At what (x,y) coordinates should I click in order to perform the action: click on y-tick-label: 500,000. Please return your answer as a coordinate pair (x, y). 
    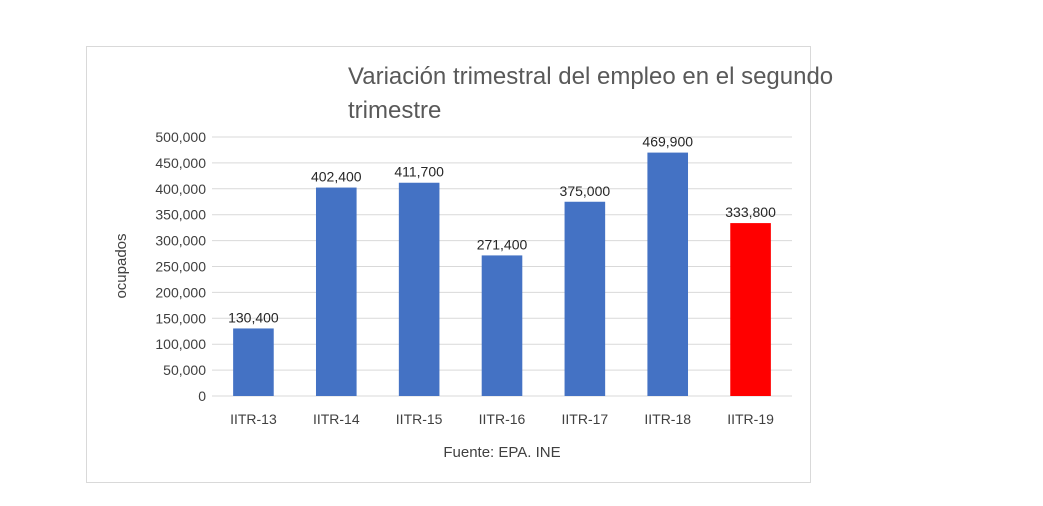
    Looking at the image, I should click on (180, 137).